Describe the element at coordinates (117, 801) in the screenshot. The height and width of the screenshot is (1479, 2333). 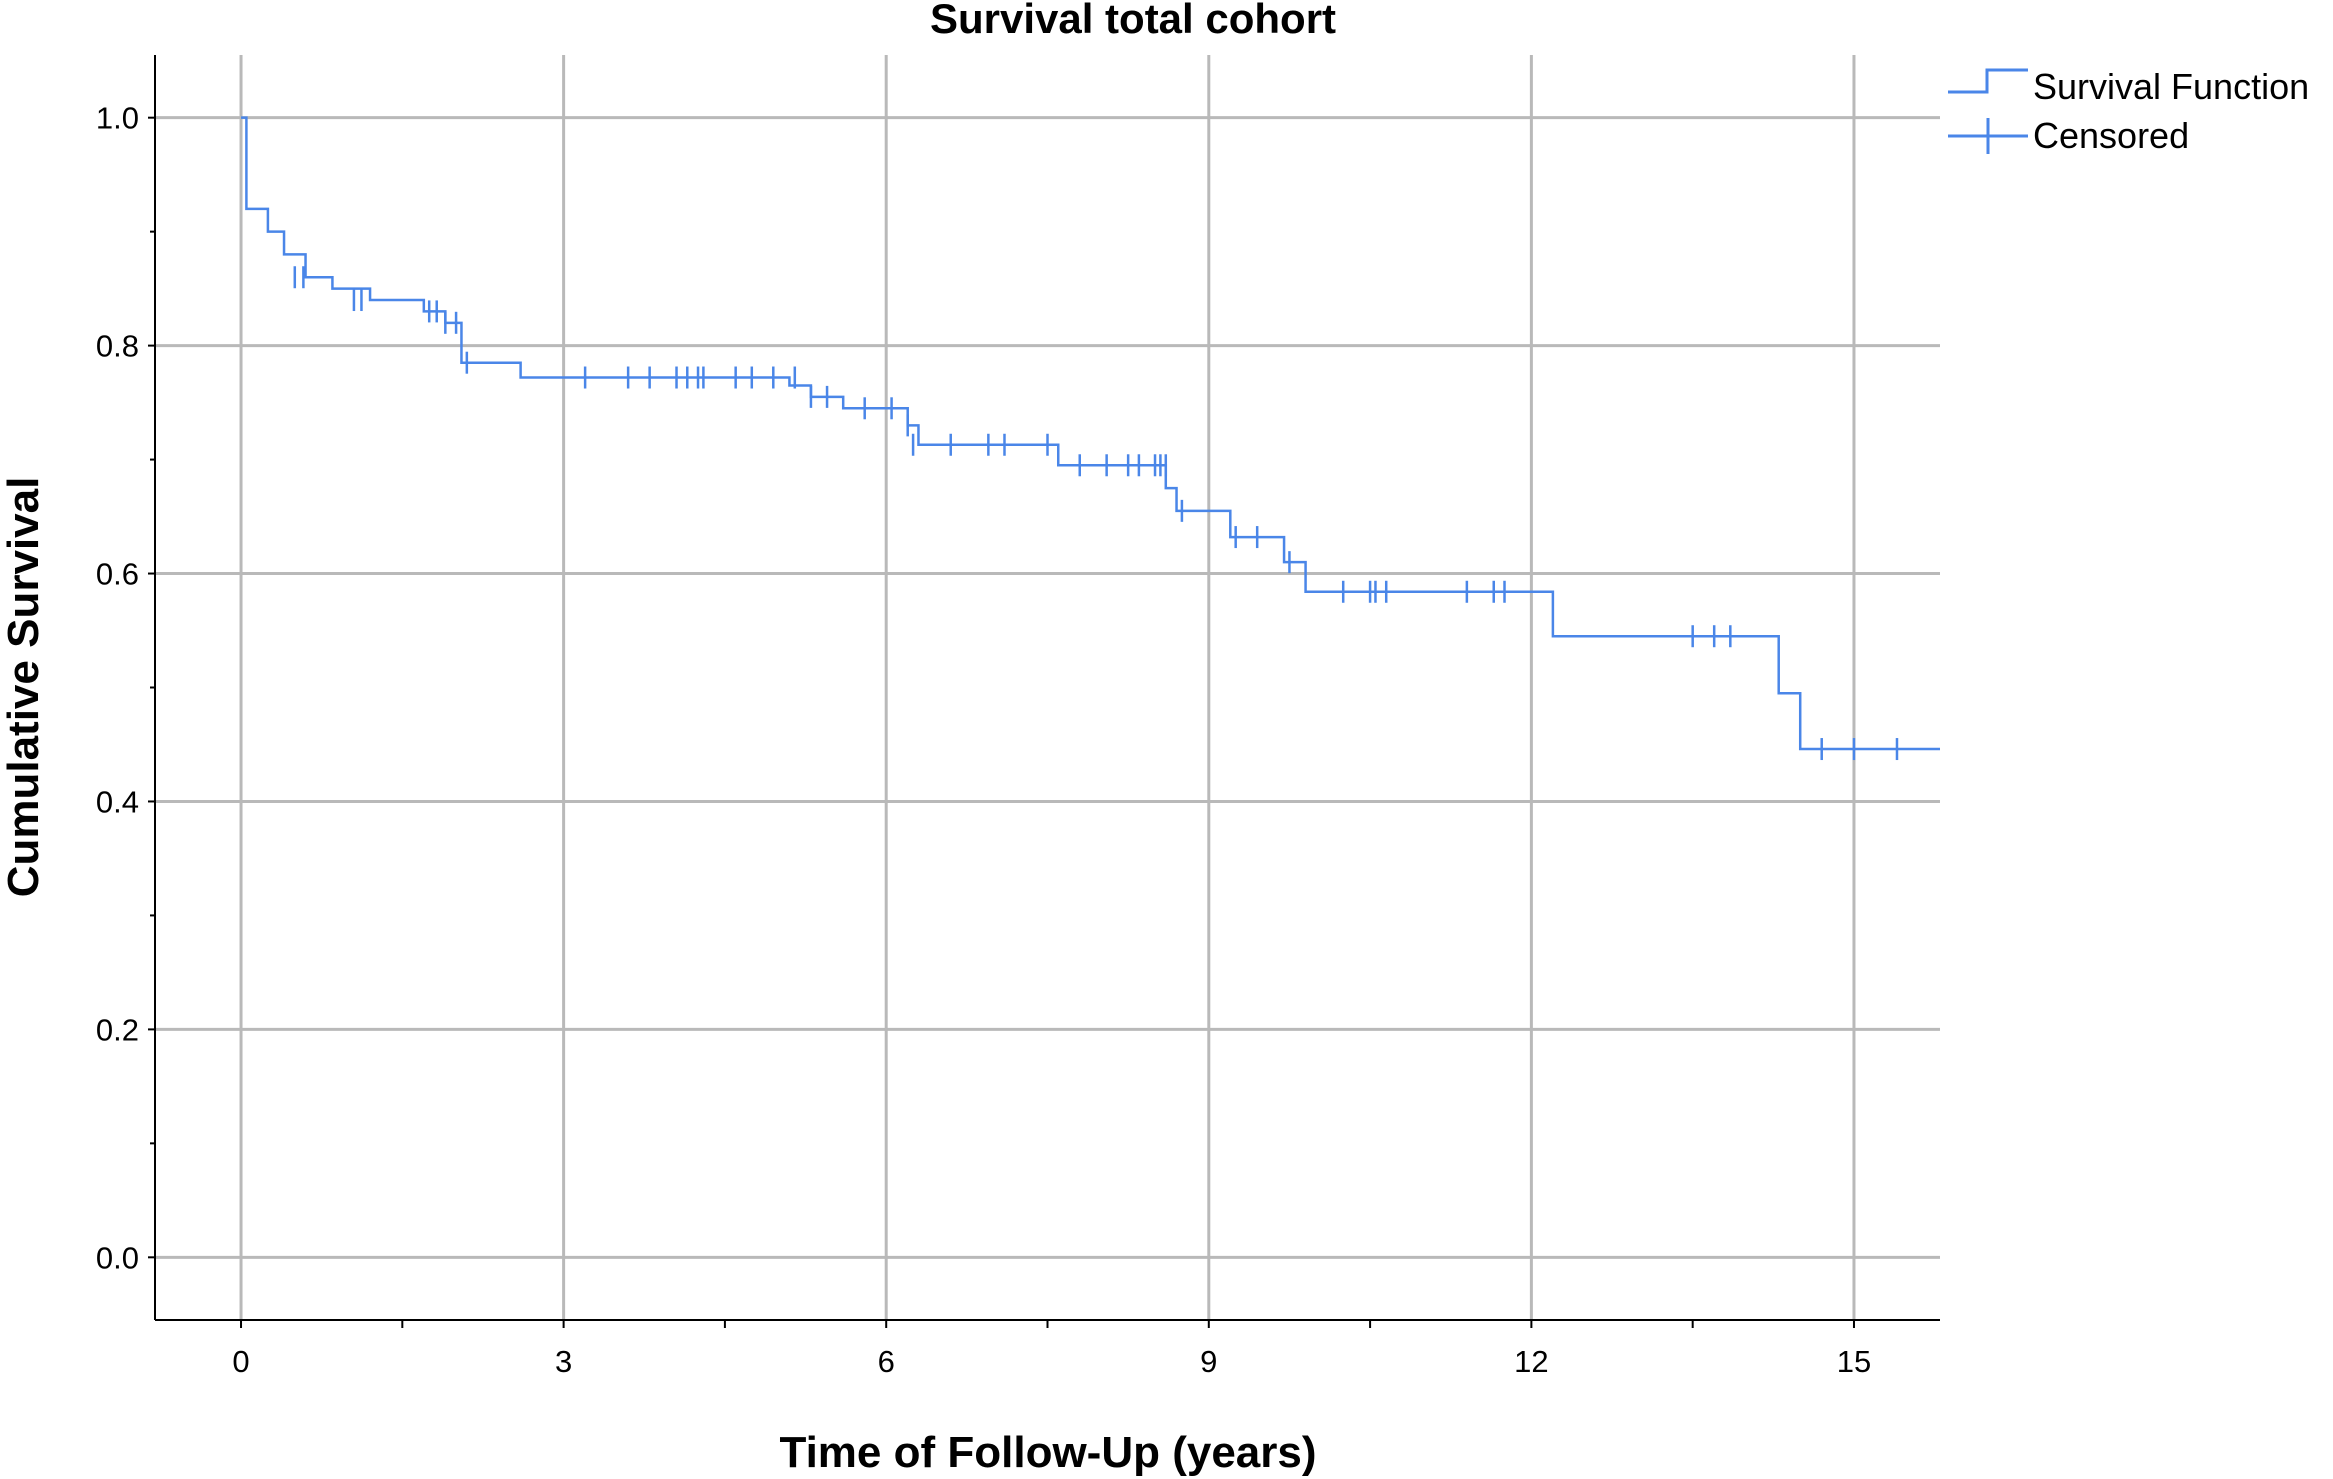
I see `y-tick-label: 0.4` at that location.